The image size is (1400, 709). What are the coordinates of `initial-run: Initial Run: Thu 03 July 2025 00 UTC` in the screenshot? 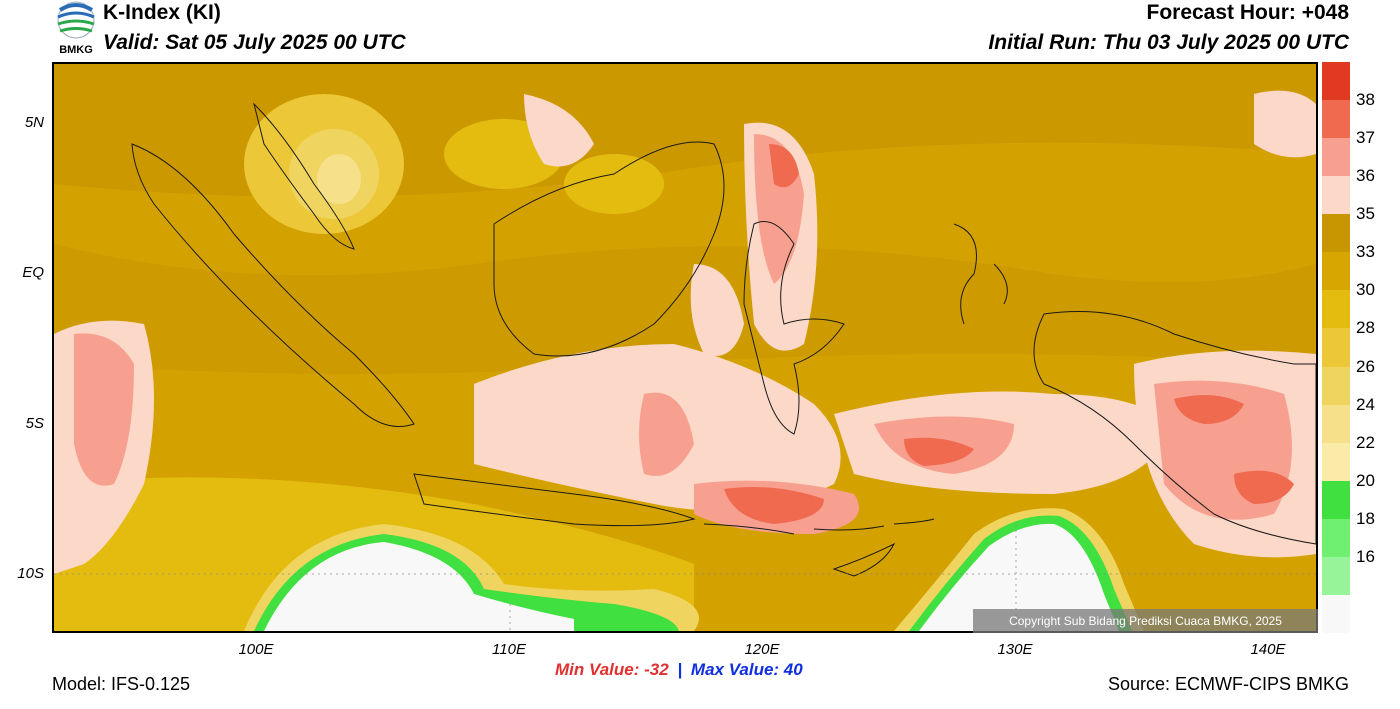 It's located at (1168, 42).